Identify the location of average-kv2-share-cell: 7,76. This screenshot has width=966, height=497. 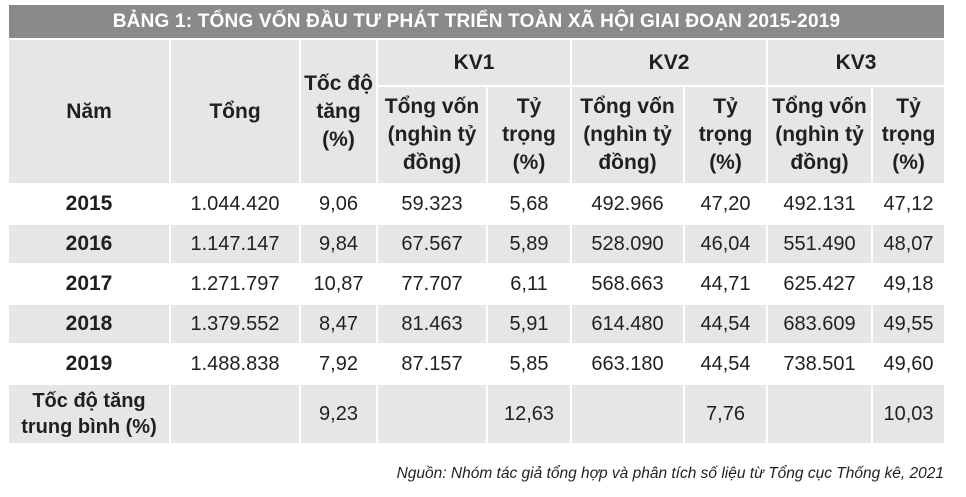
(726, 414).